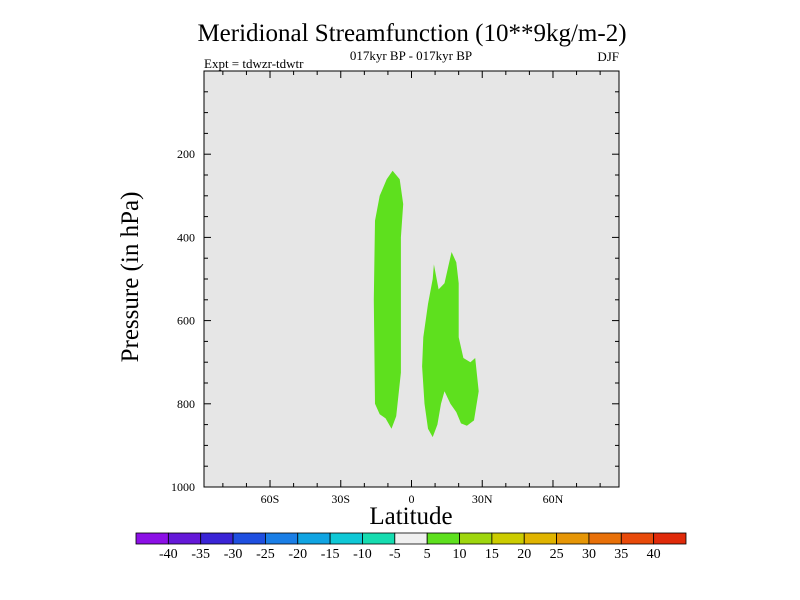 The image size is (800, 600). What do you see at coordinates (233, 554) in the screenshot?
I see `colorbar-label: -30` at bounding box center [233, 554].